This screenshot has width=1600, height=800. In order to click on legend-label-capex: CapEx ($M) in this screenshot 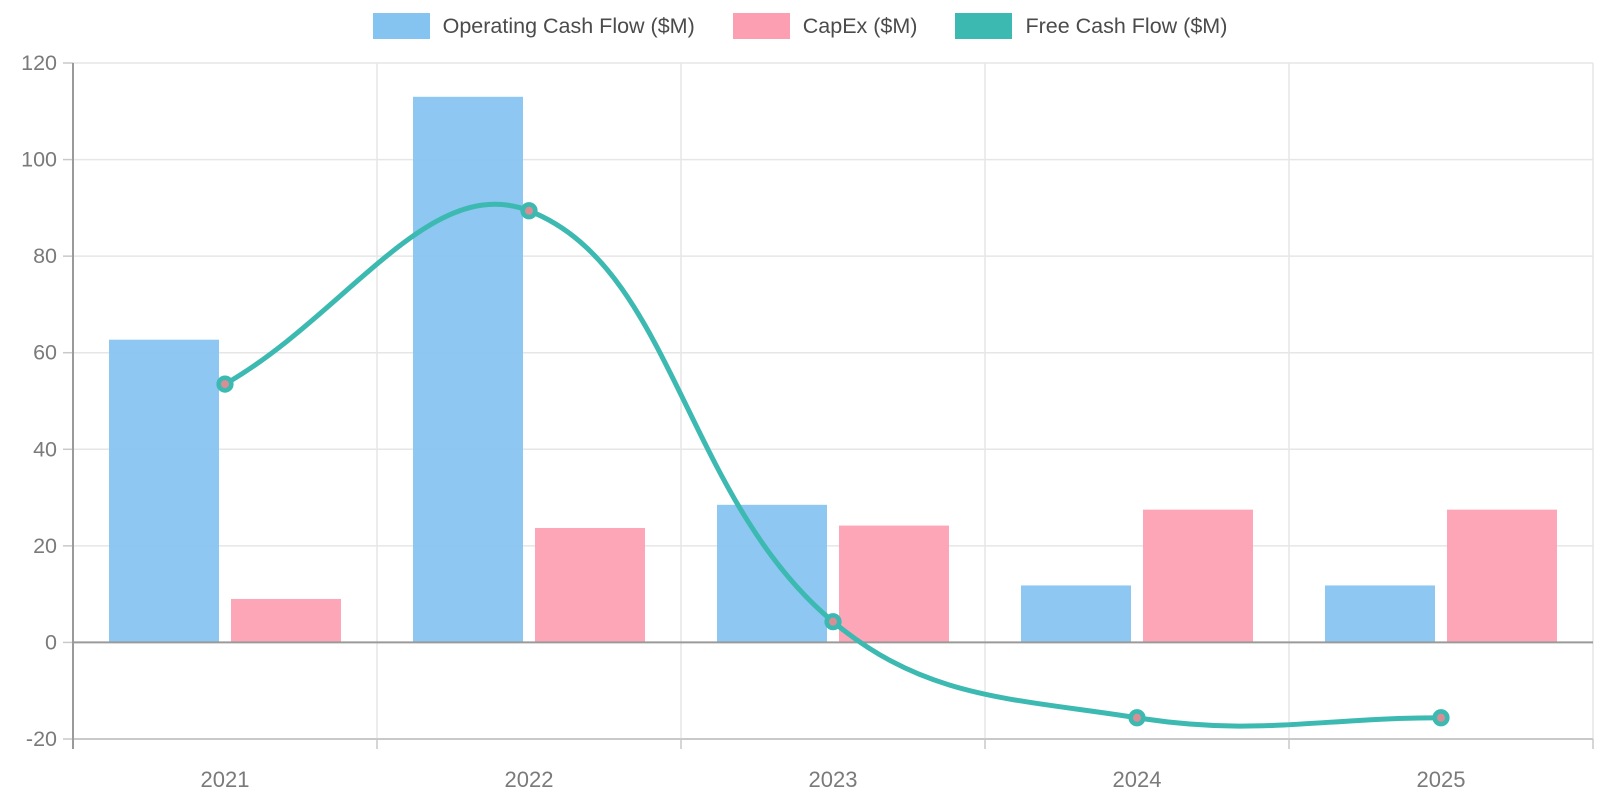, I will do `click(860, 25)`.